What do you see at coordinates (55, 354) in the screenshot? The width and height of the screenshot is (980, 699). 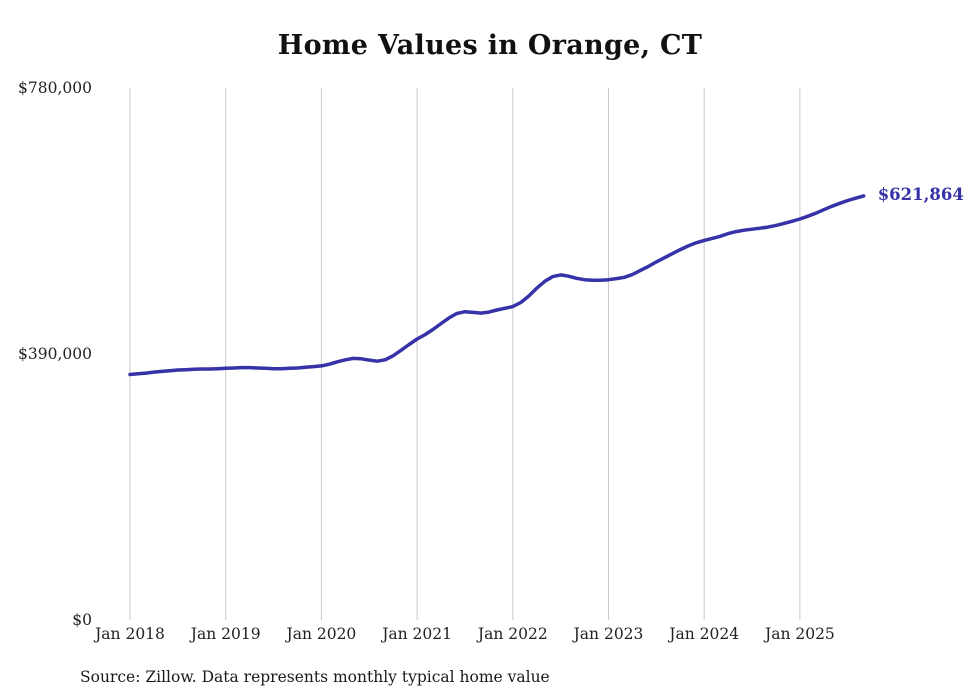 I see `y-tick-label: $390,000` at bounding box center [55, 354].